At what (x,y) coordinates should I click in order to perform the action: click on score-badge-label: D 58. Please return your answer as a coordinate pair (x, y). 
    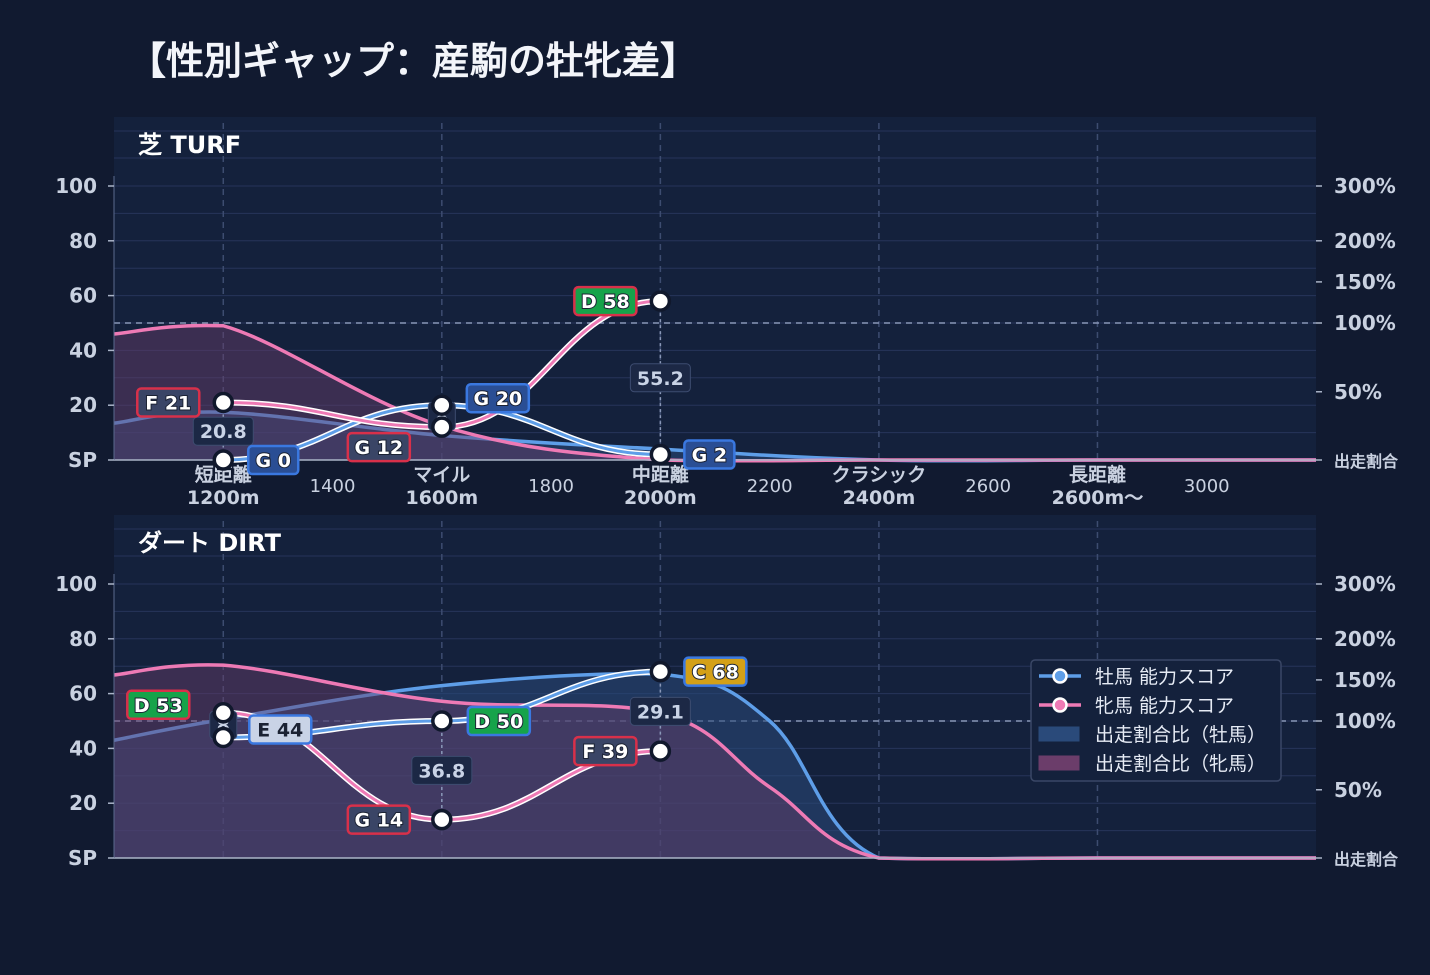
    Looking at the image, I should click on (605, 302).